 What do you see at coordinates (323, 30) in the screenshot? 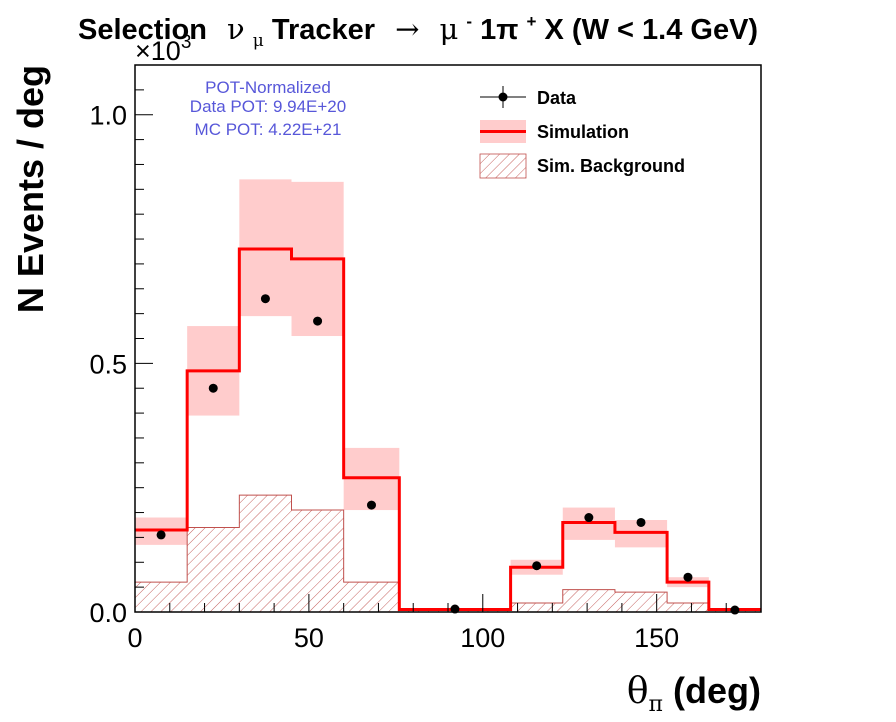
I see `title-part2: Tracker` at bounding box center [323, 30].